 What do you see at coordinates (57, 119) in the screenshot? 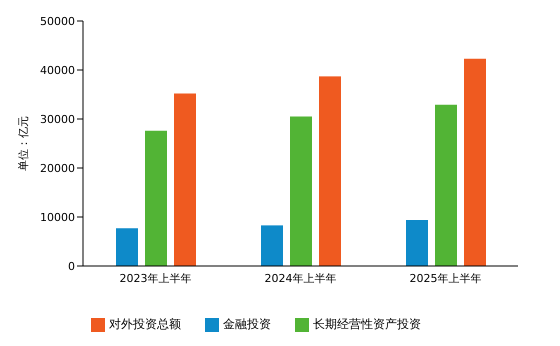
I see `y-tick-label: 30000` at bounding box center [57, 119].